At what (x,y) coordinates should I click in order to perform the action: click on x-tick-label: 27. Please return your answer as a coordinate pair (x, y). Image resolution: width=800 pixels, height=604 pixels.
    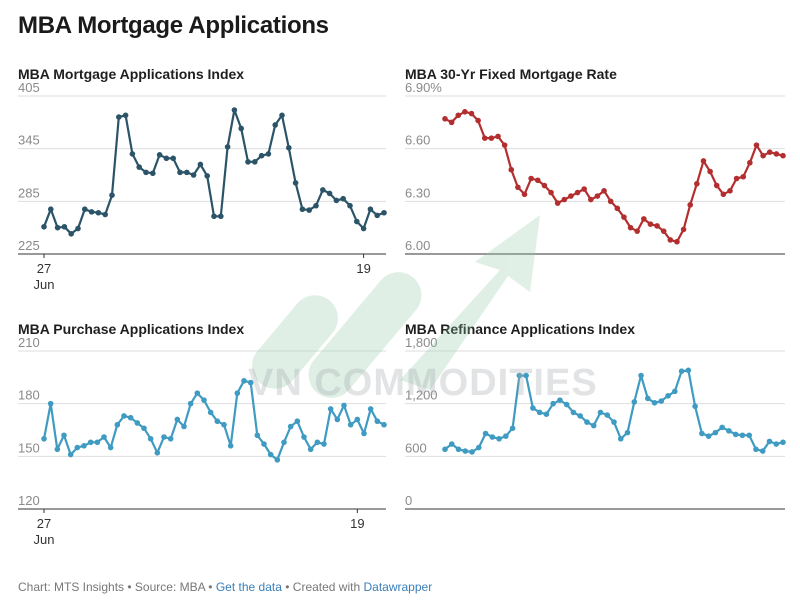
    Looking at the image, I should click on (44, 523).